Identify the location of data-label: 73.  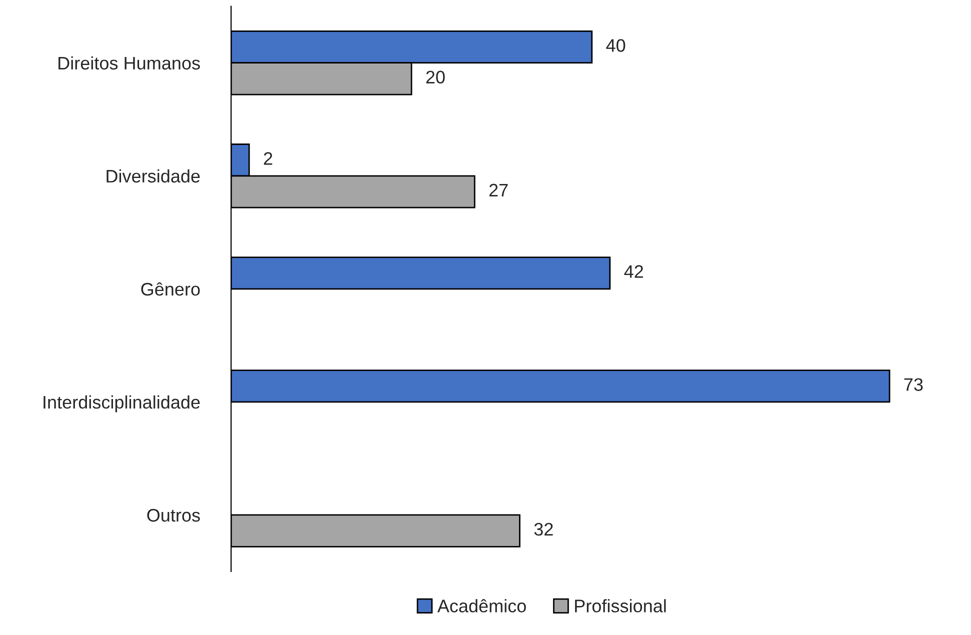
(913, 384).